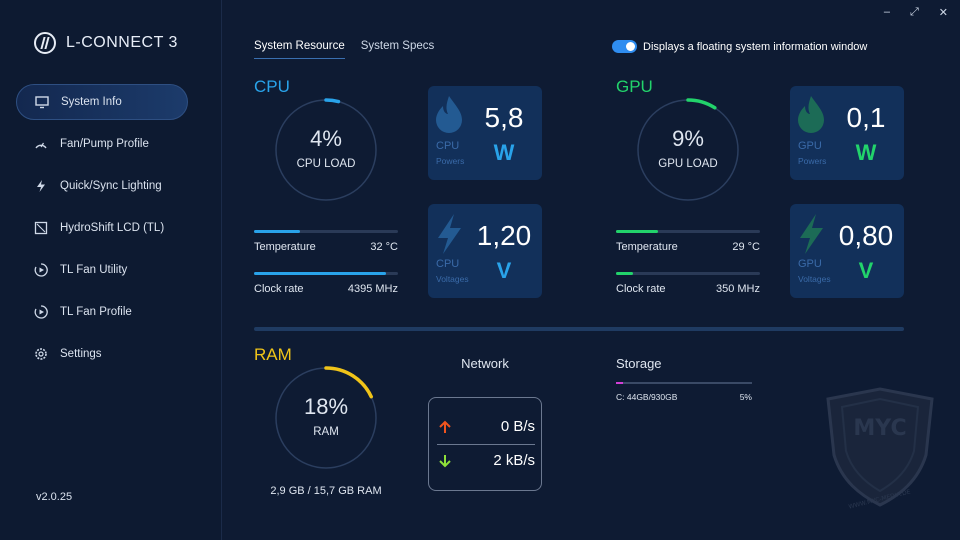  I want to click on fan-utility-icon, so click(41, 270).